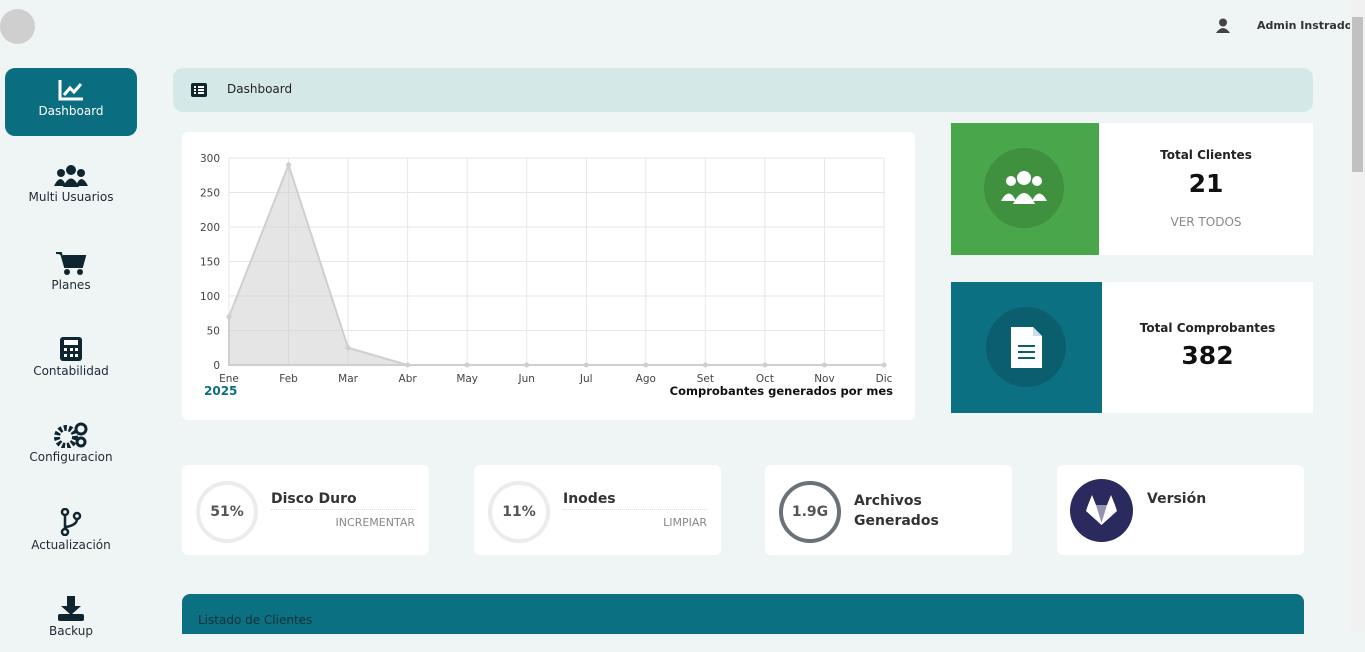  I want to click on x-tick-label: Oct, so click(765, 379).